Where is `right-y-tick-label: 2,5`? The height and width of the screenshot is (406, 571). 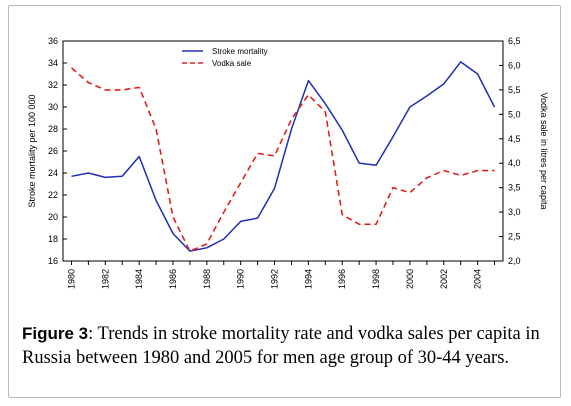 right-y-tick-label: 2,5 is located at coordinates (514, 237).